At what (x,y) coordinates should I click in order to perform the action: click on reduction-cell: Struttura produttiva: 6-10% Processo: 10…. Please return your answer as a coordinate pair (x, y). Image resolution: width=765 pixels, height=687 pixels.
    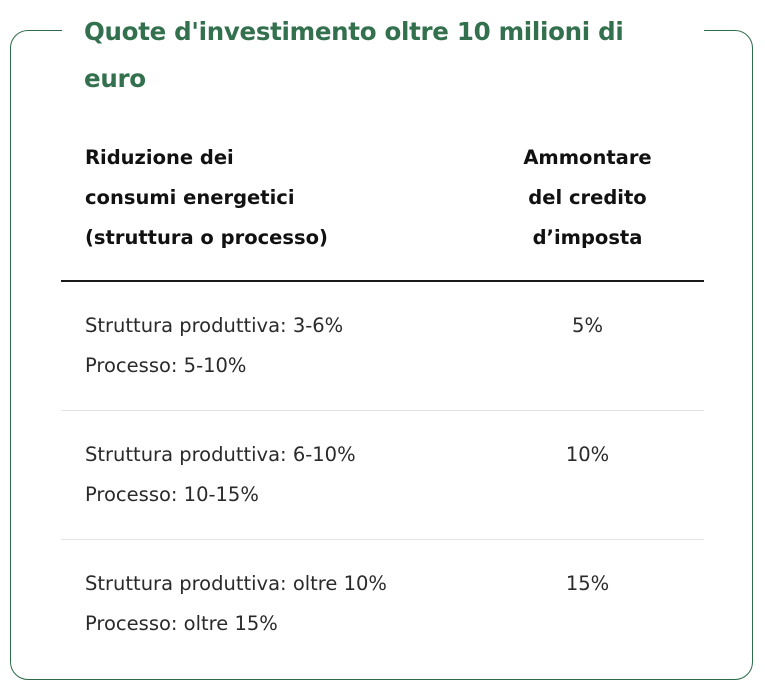
    Looking at the image, I should click on (266, 475).